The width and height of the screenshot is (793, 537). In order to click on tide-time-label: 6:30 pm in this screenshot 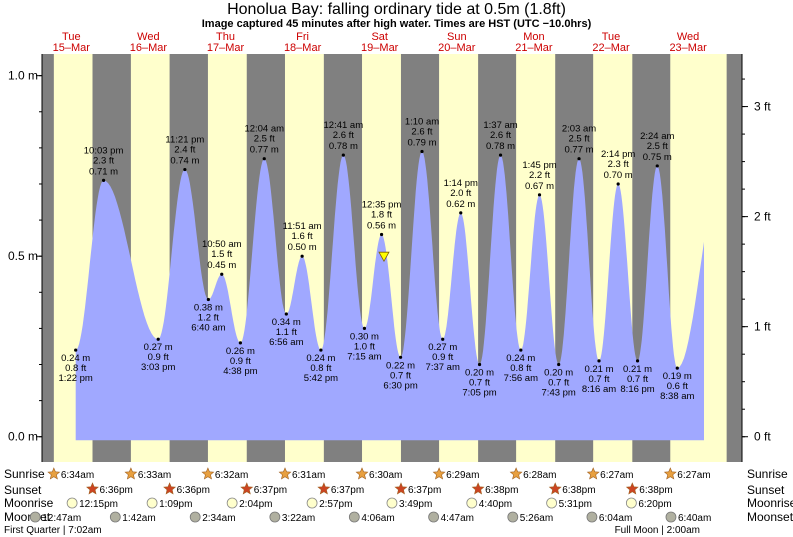, I will do `click(400, 385)`.